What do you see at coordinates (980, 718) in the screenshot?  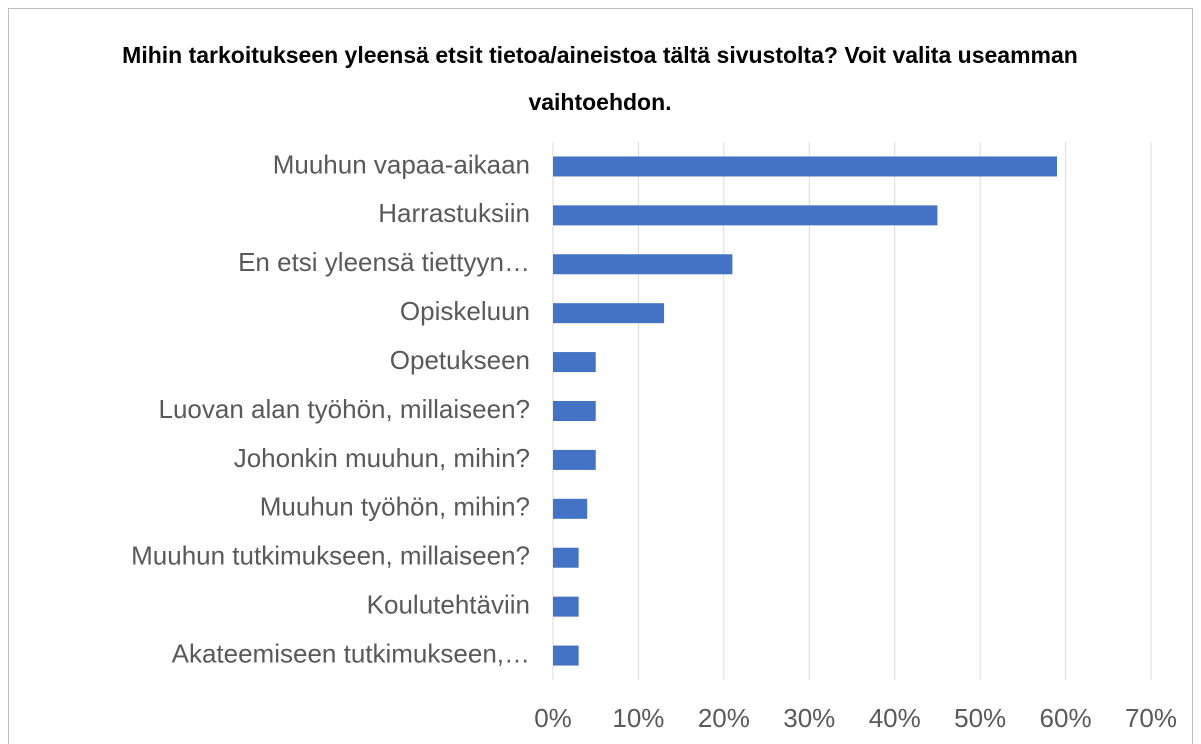 I see `x-tick-label: 50%` at bounding box center [980, 718].